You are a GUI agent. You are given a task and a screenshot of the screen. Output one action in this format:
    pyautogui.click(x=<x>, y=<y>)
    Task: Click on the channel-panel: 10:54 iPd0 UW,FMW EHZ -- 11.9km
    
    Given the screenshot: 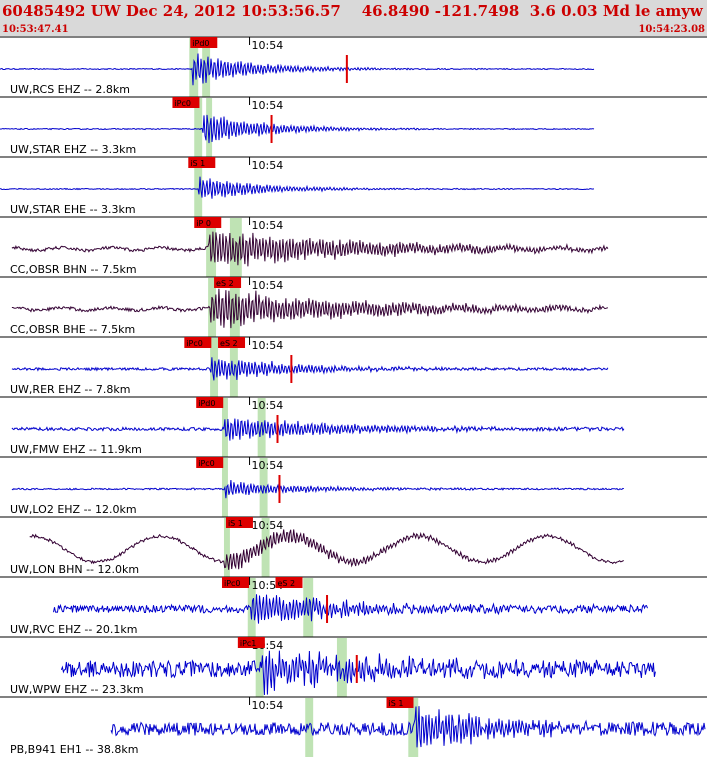 What is the action you would take?
    pyautogui.click(x=353, y=426)
    